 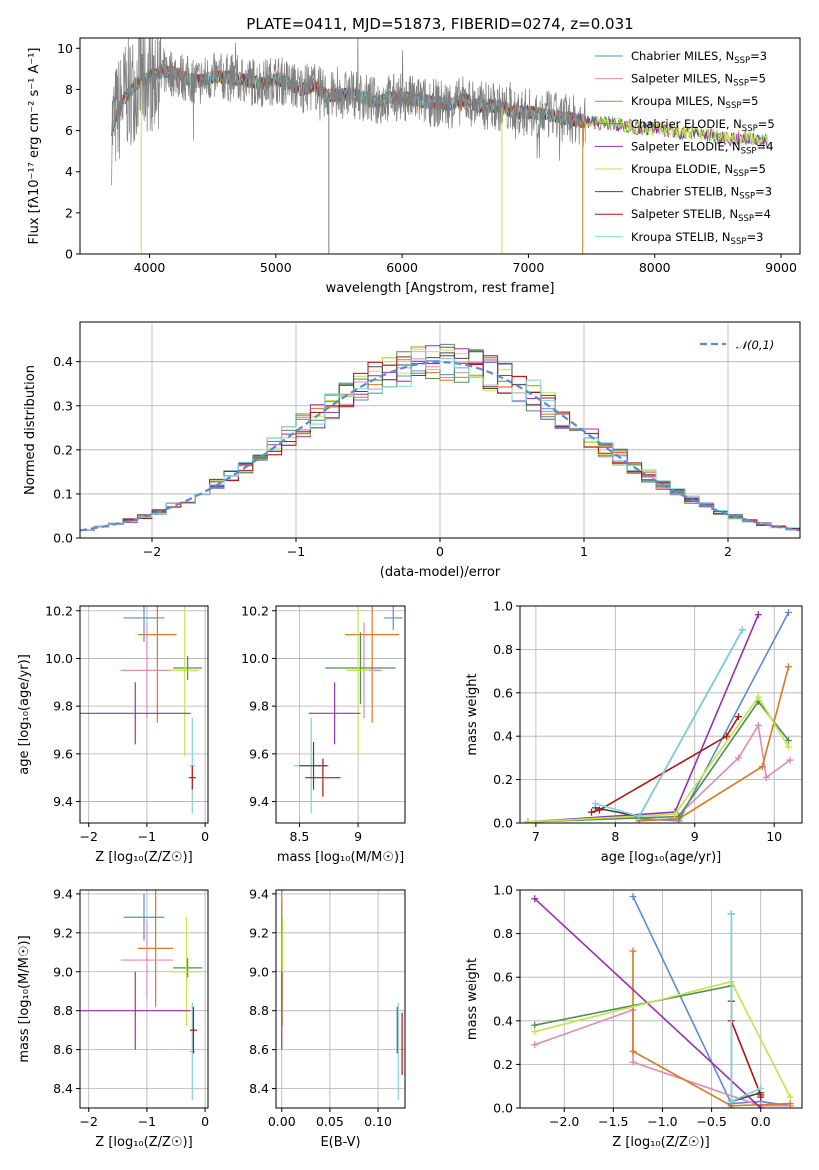 What do you see at coordinates (781, 267) in the screenshot?
I see `x-tick-label: 9000` at bounding box center [781, 267].